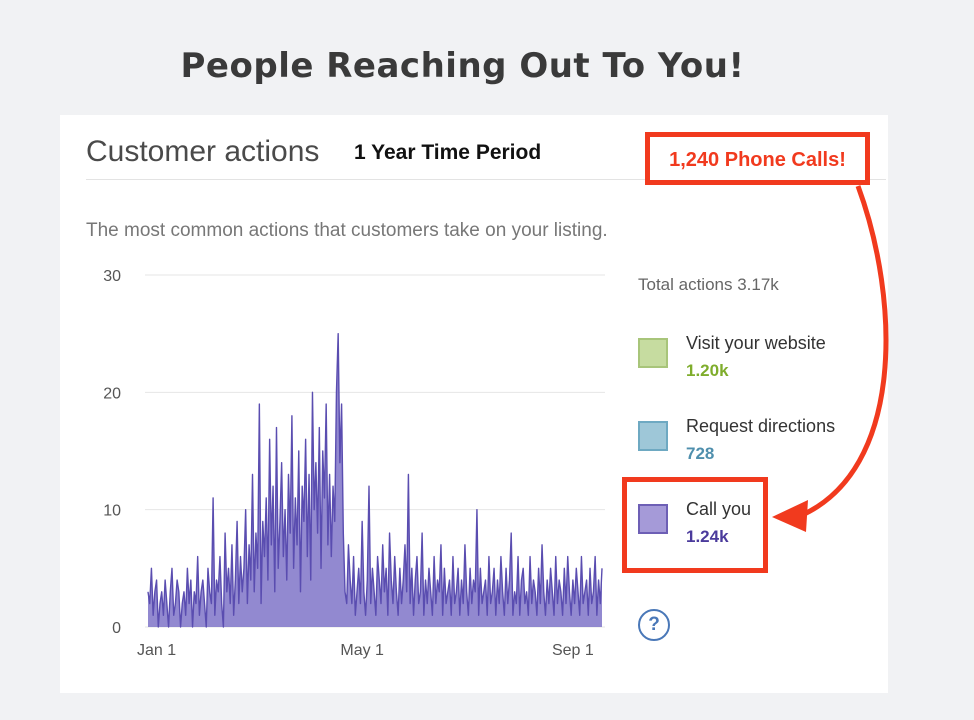  I want to click on y-tick-label: 30, so click(112, 276).